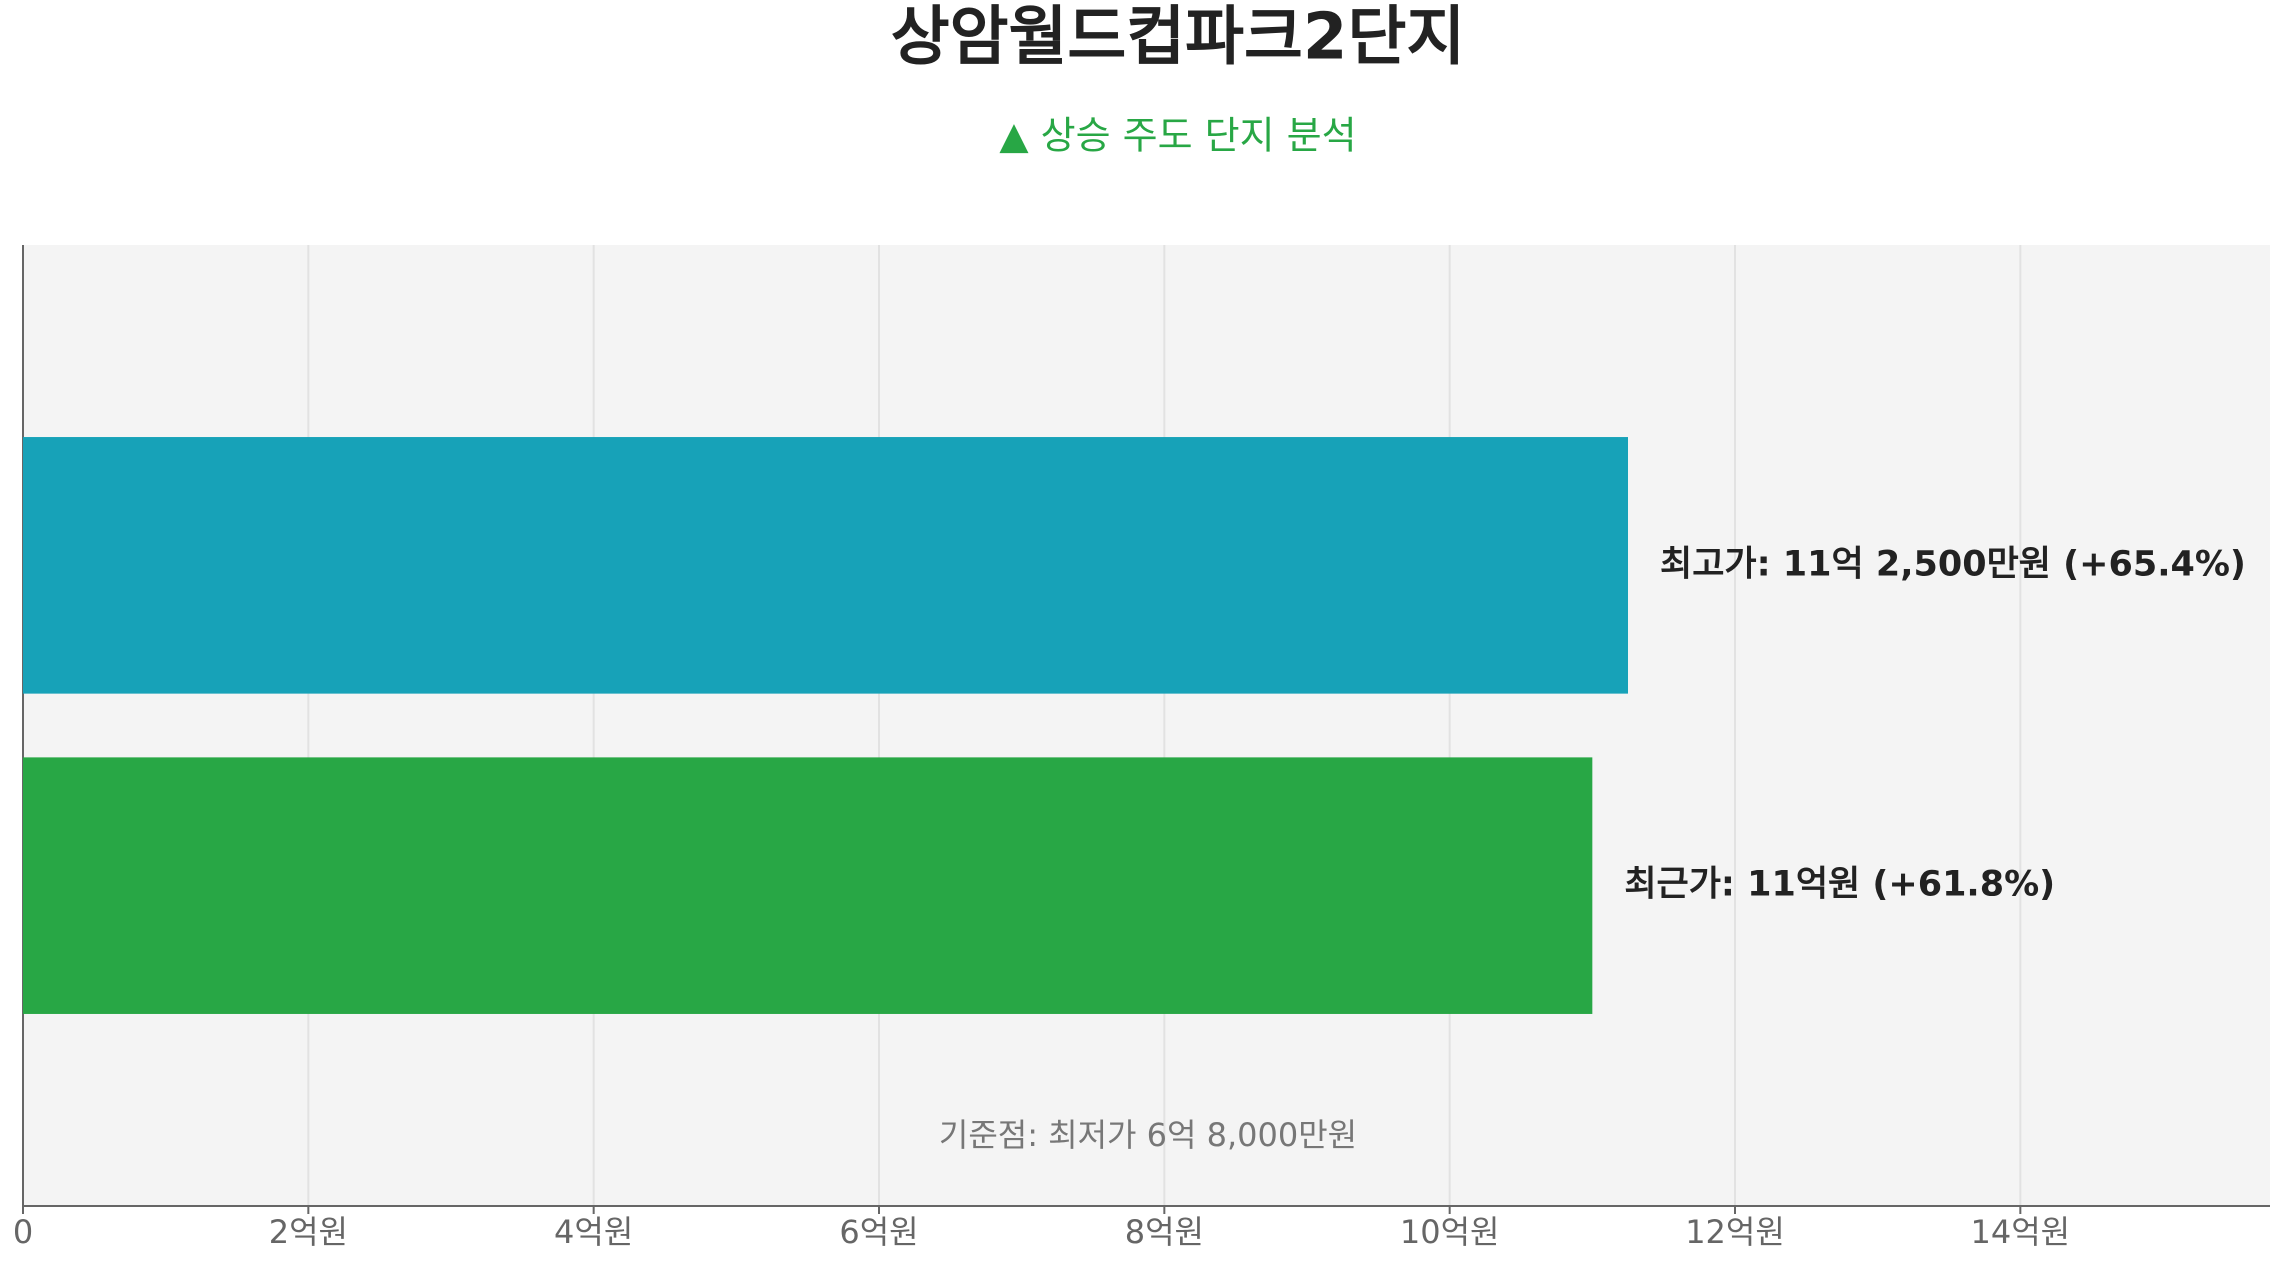  Describe the element at coordinates (1839, 885) in the screenshot. I see `bar-label: 최근가: 11억원 (+61.8%)` at that location.